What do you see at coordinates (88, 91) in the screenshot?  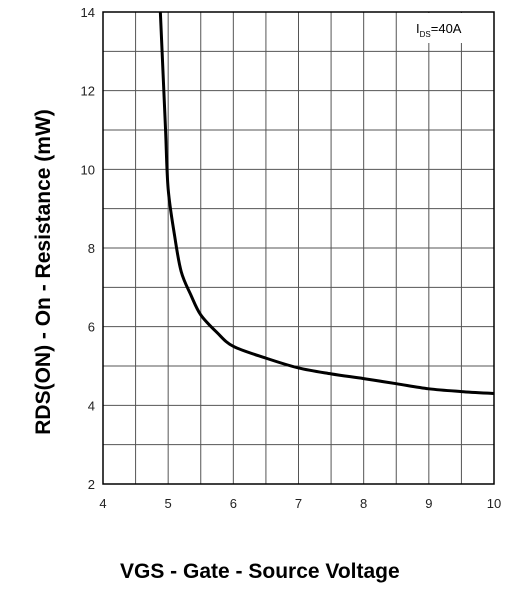 I see `y-tick-label: 12` at bounding box center [88, 91].